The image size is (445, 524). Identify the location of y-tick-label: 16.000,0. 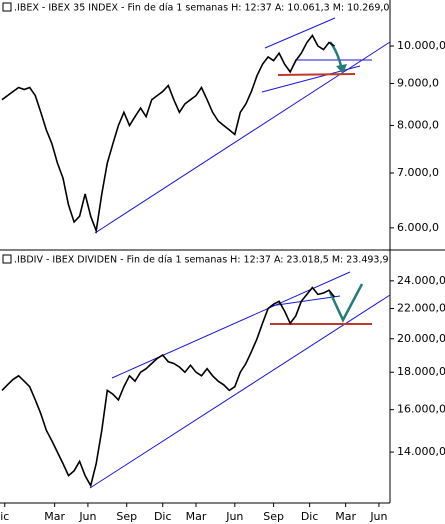
(421, 409).